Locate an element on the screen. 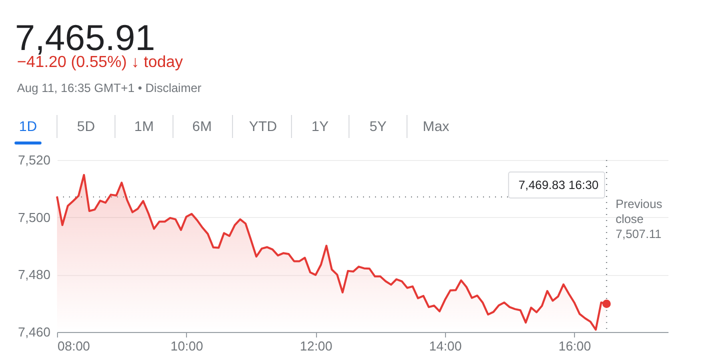 The image size is (701, 357). x-tick-label: 08:00 is located at coordinates (74, 346).